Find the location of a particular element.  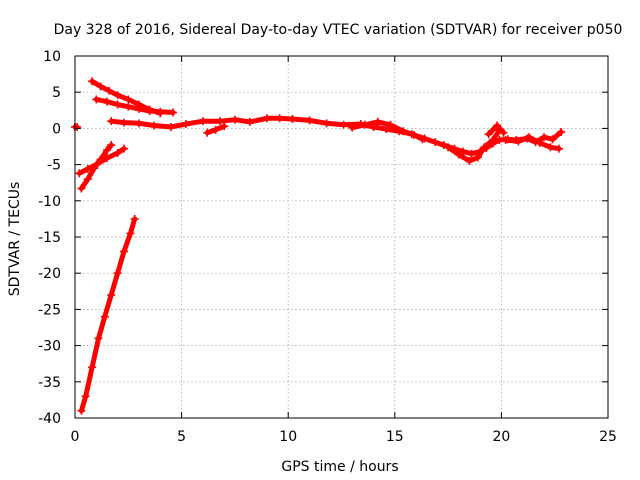

series-arc-ripple-a is located at coordinates (216, 129).